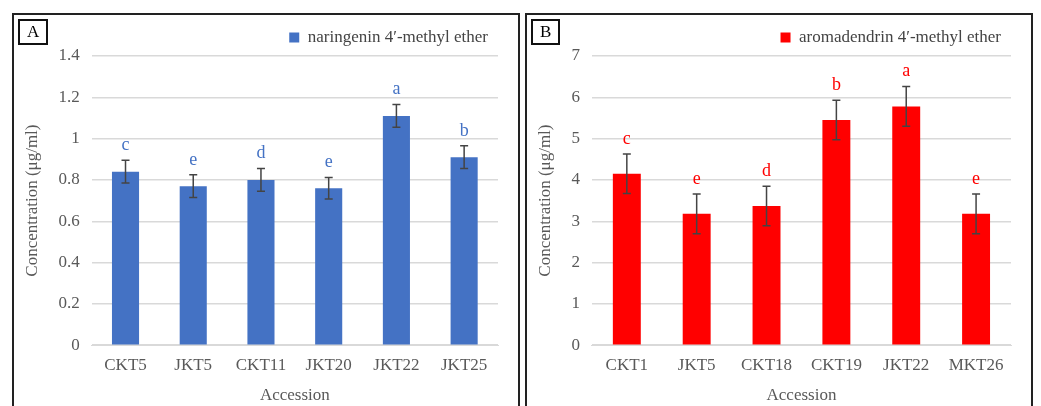 Image resolution: width=1041 pixels, height=406 pixels. I want to click on x-tick-label: CKT11, so click(261, 364).